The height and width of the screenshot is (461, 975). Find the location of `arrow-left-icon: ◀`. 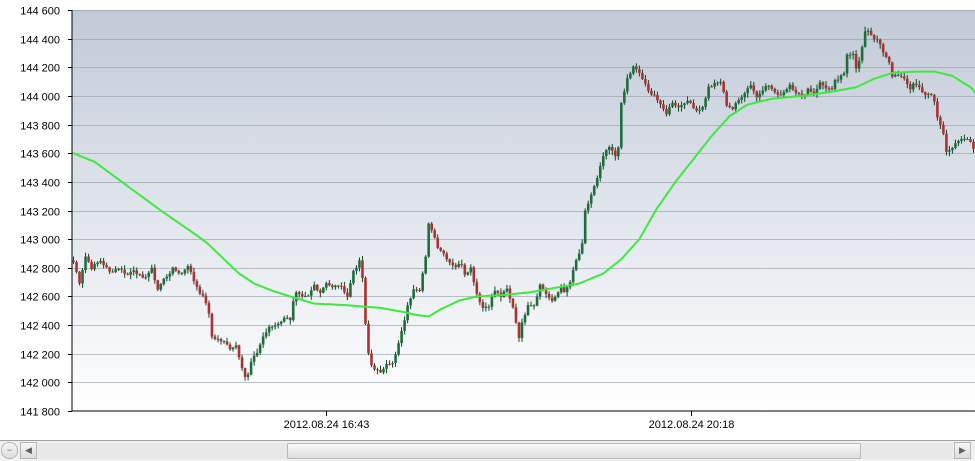

arrow-left-icon: ◀ is located at coordinates (28, 450).